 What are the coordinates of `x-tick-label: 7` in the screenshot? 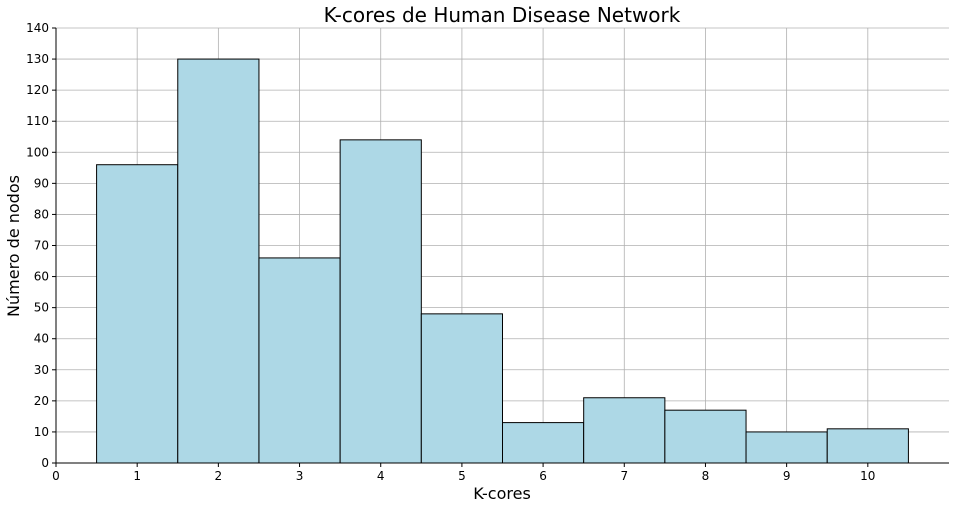 It's located at (624, 476).